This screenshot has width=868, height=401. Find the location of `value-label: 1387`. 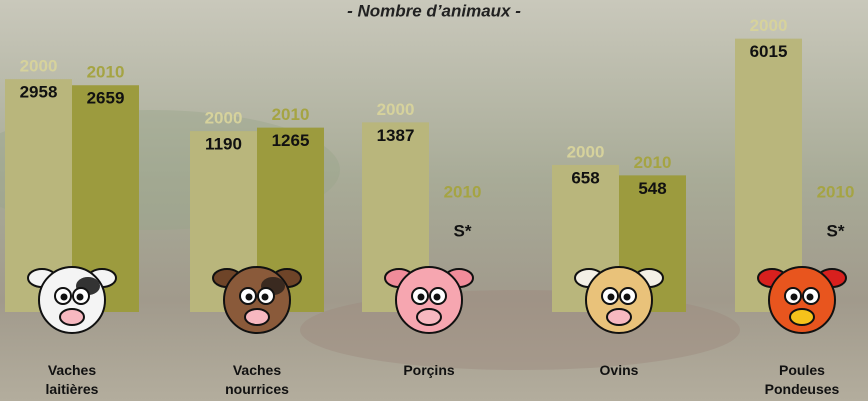

value-label: 1387 is located at coordinates (396, 135).